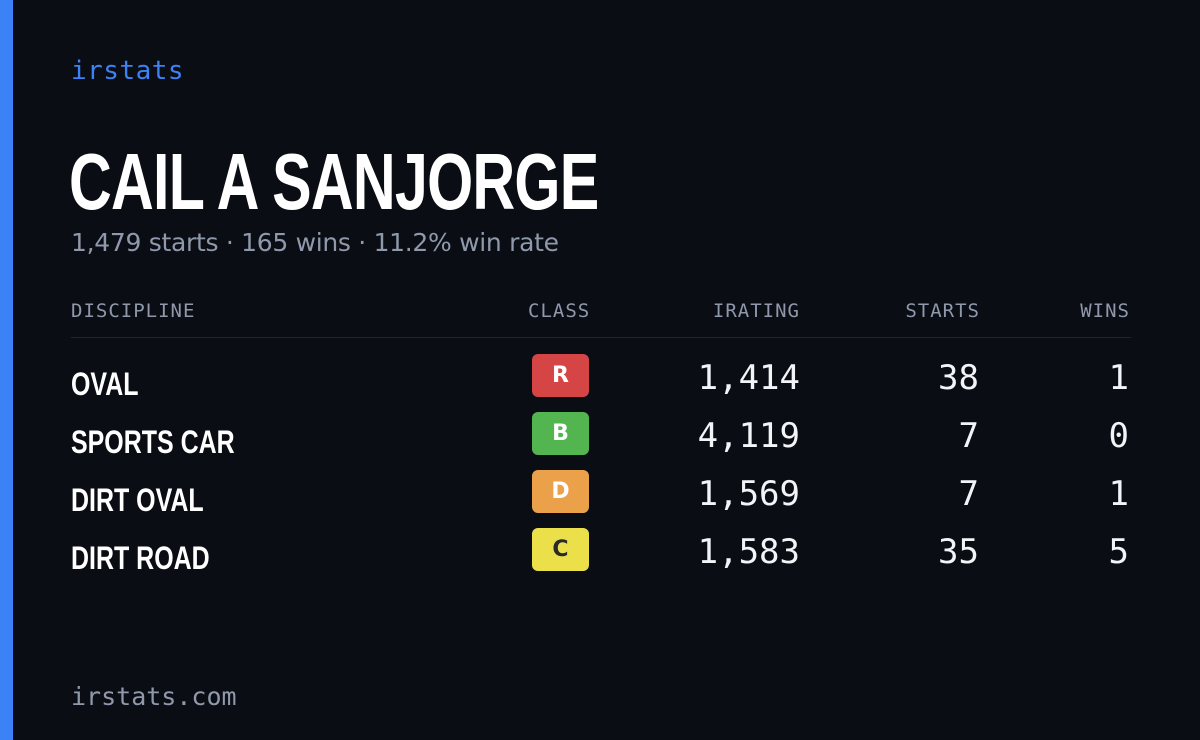 This screenshot has height=740, width=1200. What do you see at coordinates (560, 491) in the screenshot?
I see `class-badge: D` at bounding box center [560, 491].